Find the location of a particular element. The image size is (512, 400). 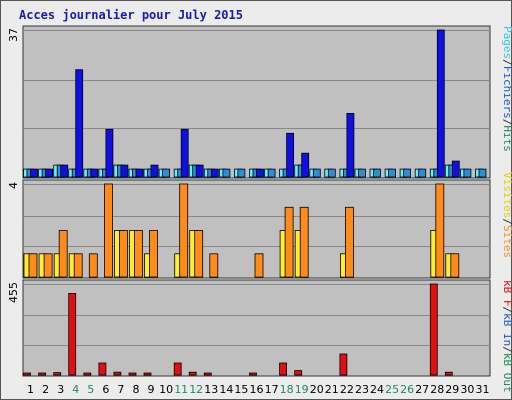

x-tick-label: 13 is located at coordinates (211, 389).